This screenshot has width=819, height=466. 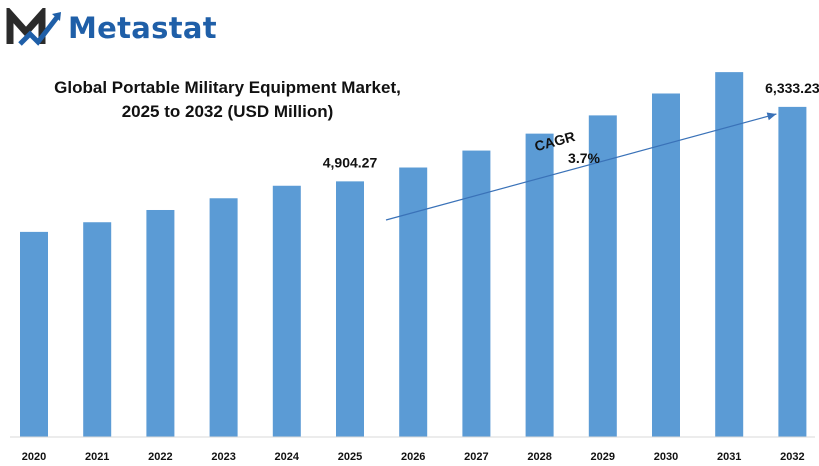 I want to click on bar-2020, so click(x=34, y=334).